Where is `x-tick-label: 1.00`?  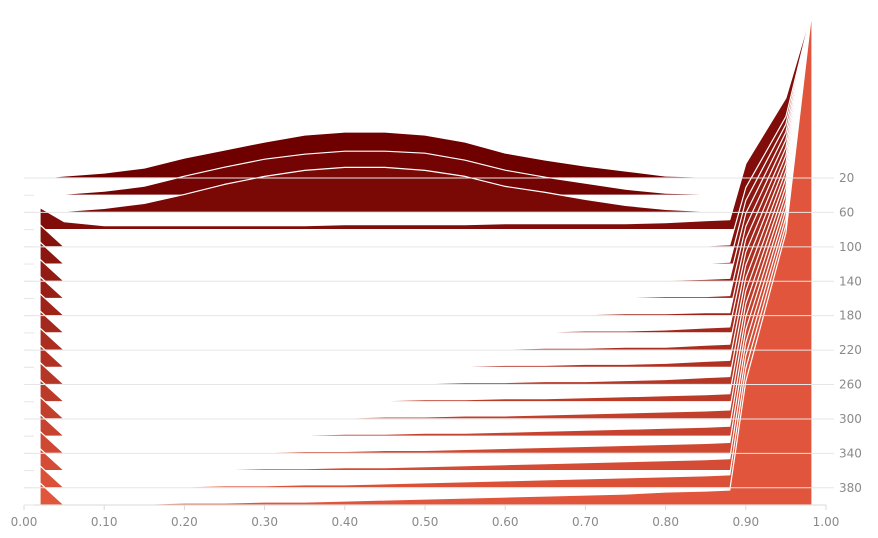
x-tick-label: 1.00 is located at coordinates (826, 522).